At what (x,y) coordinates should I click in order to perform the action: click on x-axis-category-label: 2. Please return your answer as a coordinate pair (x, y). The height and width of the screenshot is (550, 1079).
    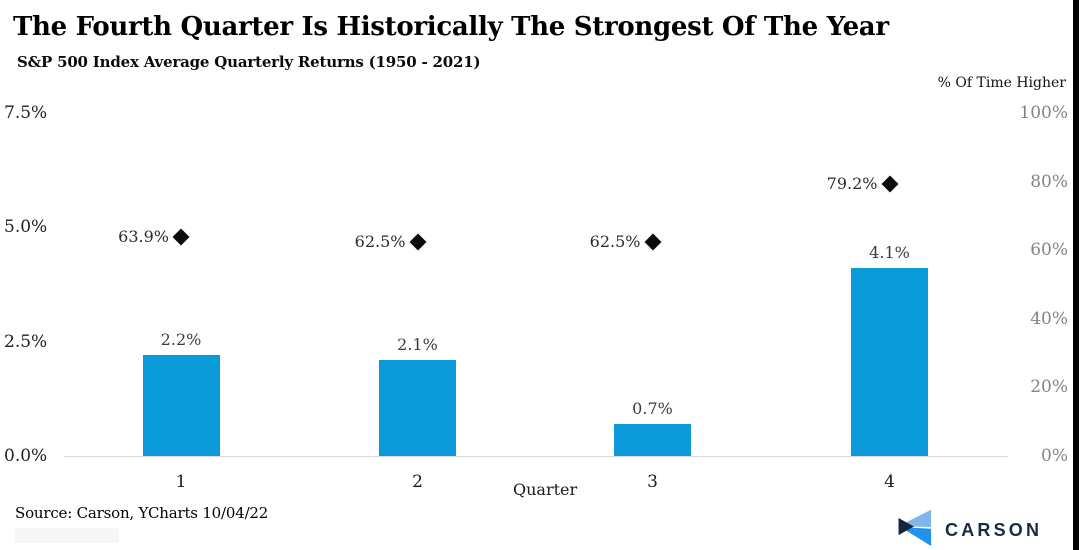
    Looking at the image, I should click on (417, 482).